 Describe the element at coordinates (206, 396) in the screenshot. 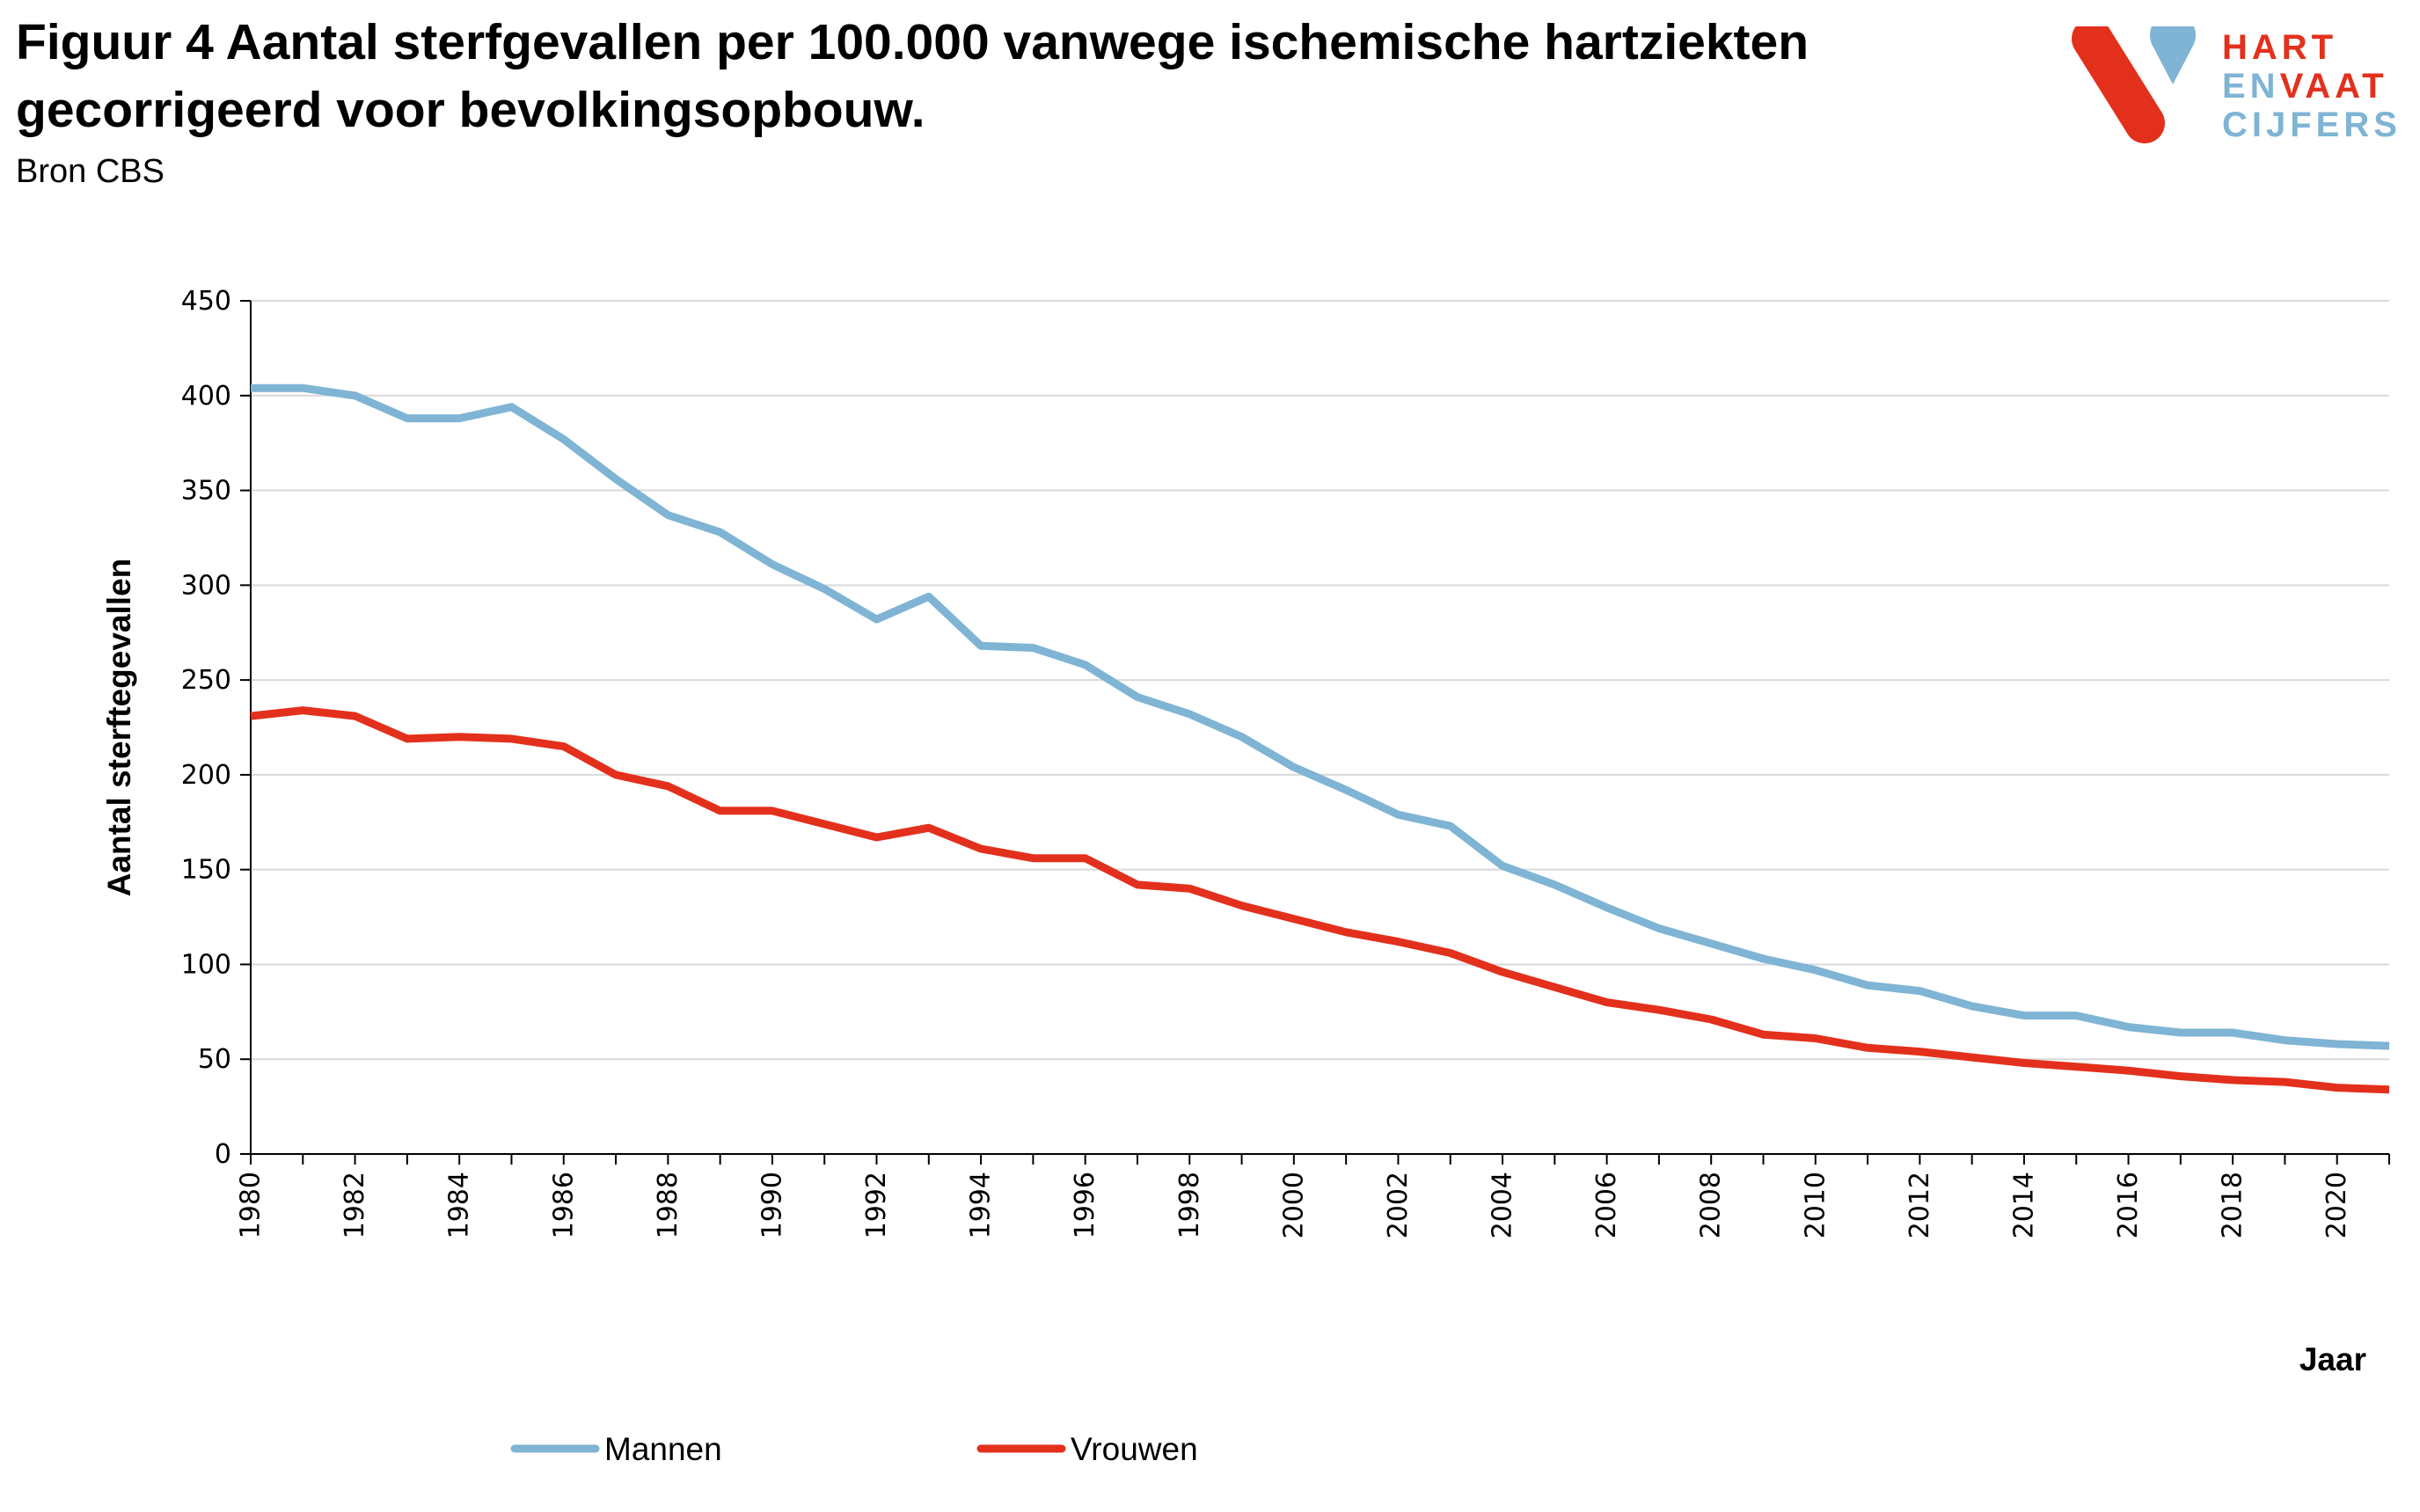

I see `y-tick-label: 400` at that location.